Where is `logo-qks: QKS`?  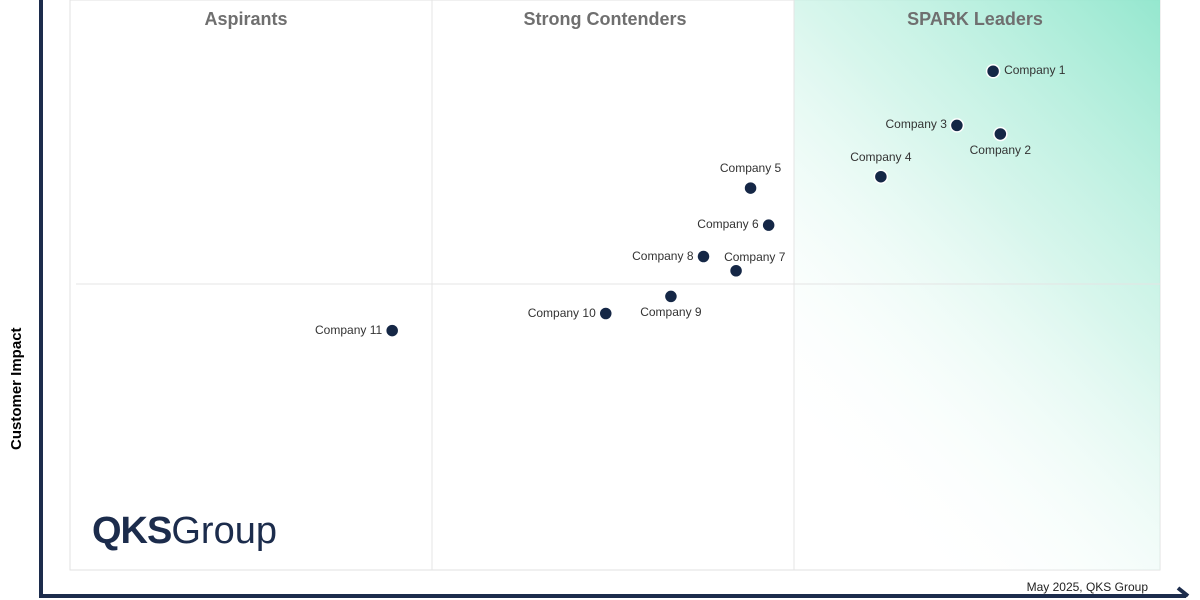 logo-qks: QKS is located at coordinates (132, 531).